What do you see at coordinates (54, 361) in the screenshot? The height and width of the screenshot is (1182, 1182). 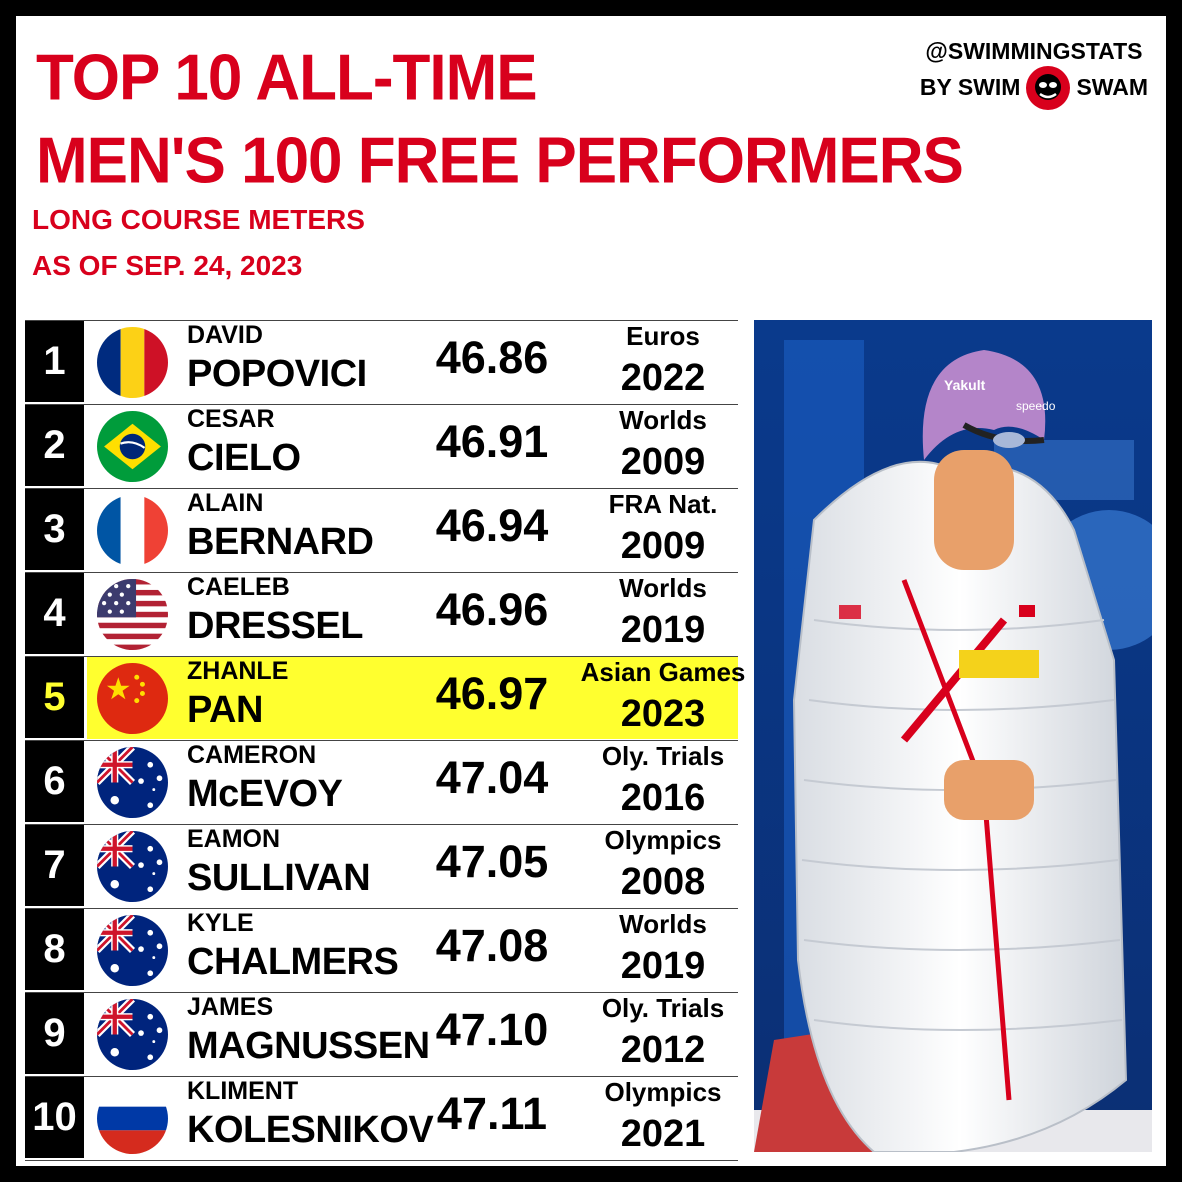 I see `rank-number: 1` at bounding box center [54, 361].